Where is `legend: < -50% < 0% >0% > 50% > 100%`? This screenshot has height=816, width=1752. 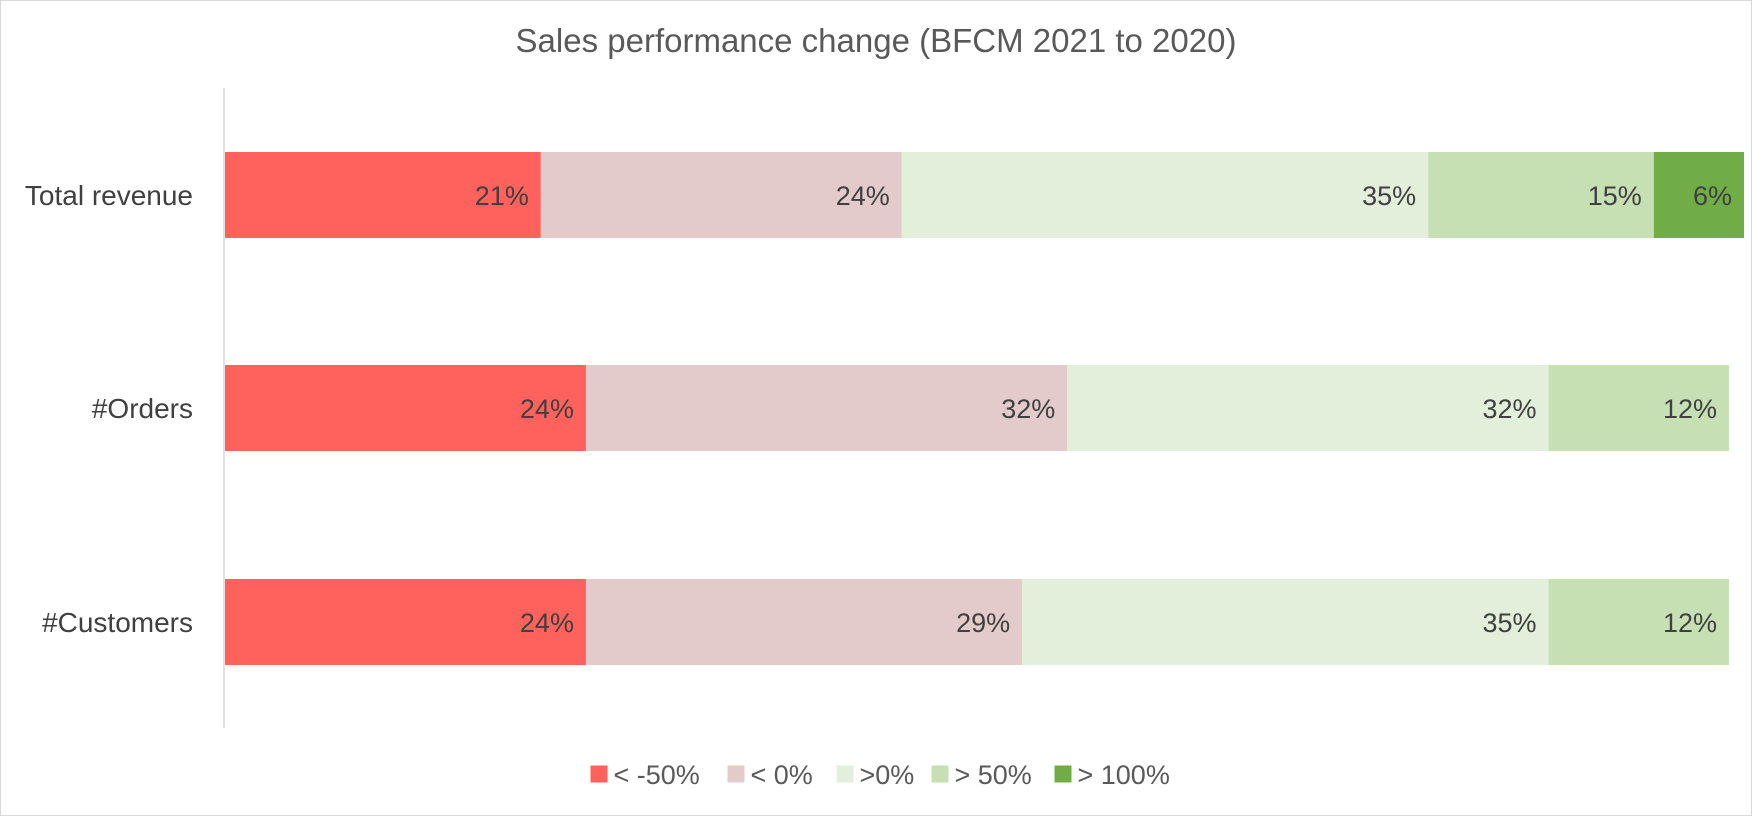
legend: < -50% < 0% >0% > 50% > 100% is located at coordinates (880, 775).